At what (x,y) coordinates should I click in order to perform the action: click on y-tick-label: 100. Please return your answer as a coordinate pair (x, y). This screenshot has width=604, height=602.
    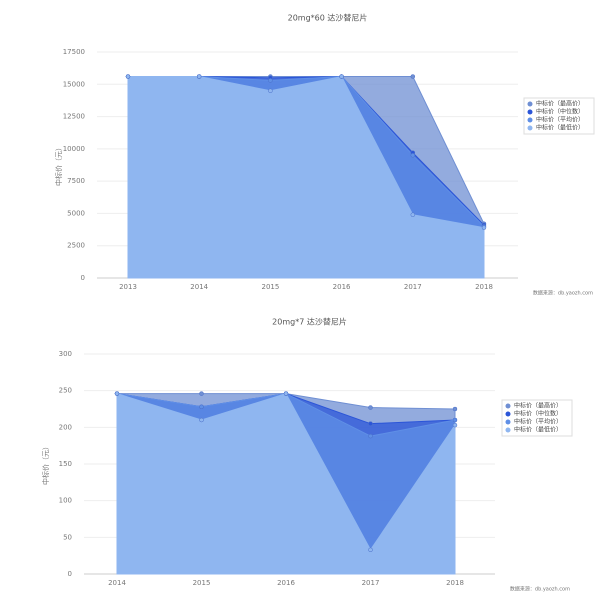
    Looking at the image, I should click on (65, 501).